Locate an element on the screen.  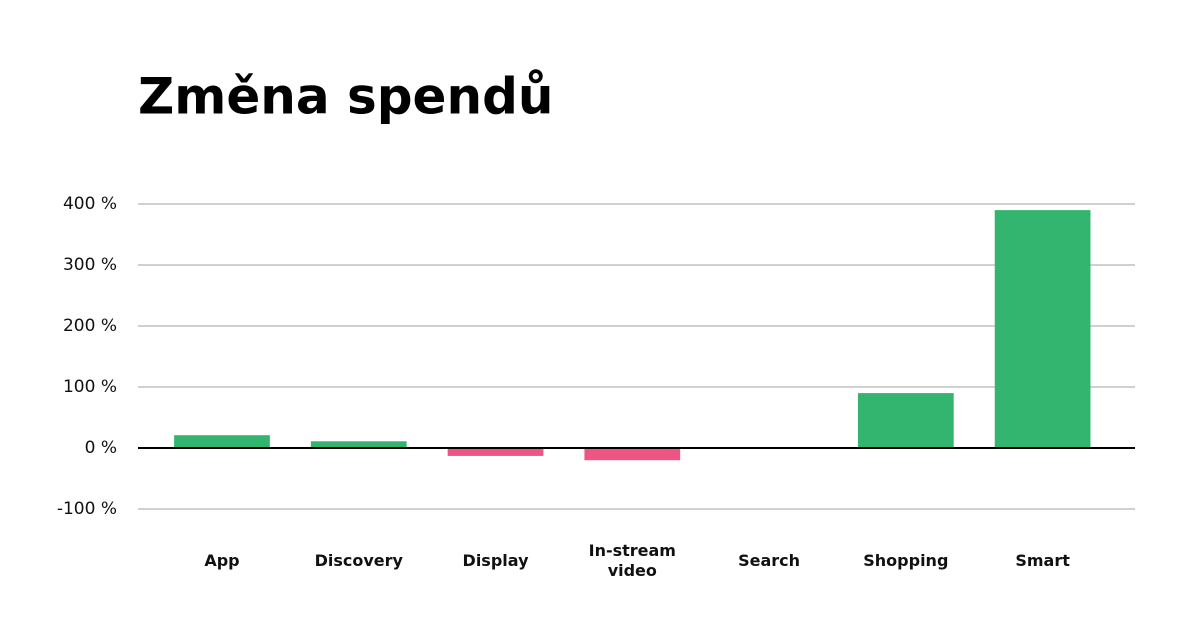
x-tick-label: Smart is located at coordinates (1042, 560).